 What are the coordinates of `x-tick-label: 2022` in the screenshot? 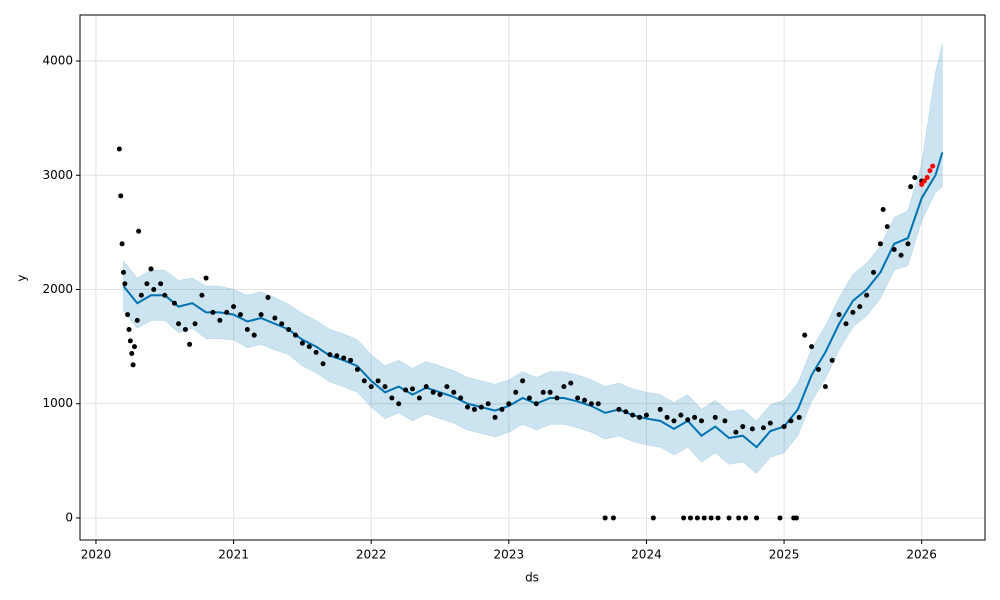 It's located at (371, 555).